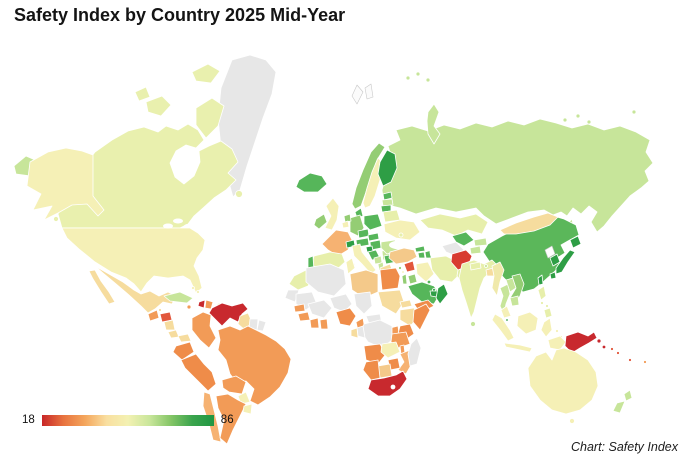  What do you see at coordinates (478, 289) in the screenshot?
I see `country-india` at bounding box center [478, 289].